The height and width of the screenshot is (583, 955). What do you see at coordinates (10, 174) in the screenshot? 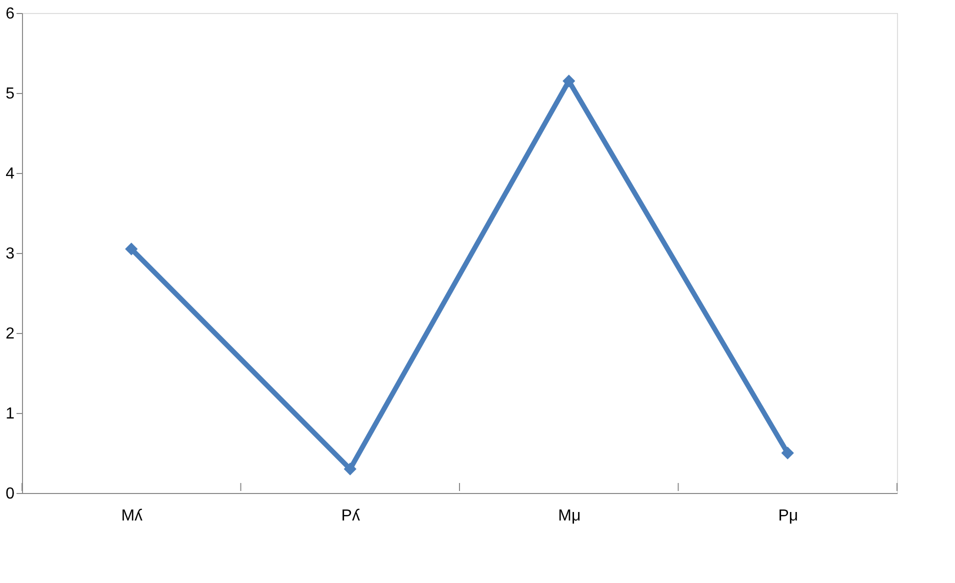
I see `y-tick-label: 4` at bounding box center [10, 174].